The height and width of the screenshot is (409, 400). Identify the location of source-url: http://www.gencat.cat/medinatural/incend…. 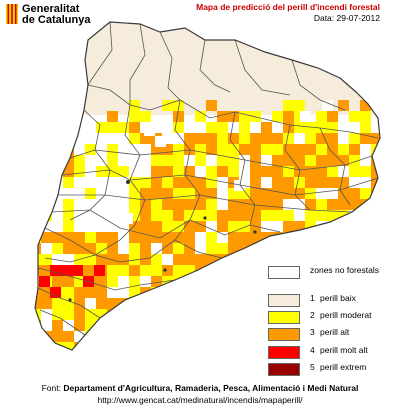
(200, 400).